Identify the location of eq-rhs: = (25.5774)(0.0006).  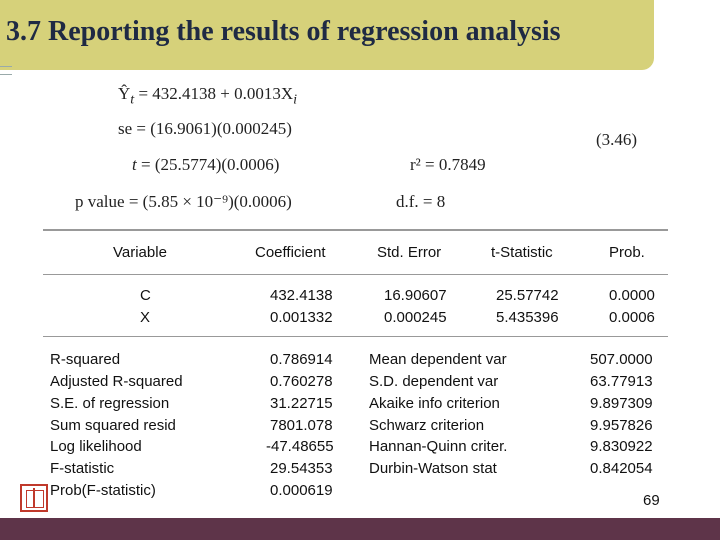
(208, 164).